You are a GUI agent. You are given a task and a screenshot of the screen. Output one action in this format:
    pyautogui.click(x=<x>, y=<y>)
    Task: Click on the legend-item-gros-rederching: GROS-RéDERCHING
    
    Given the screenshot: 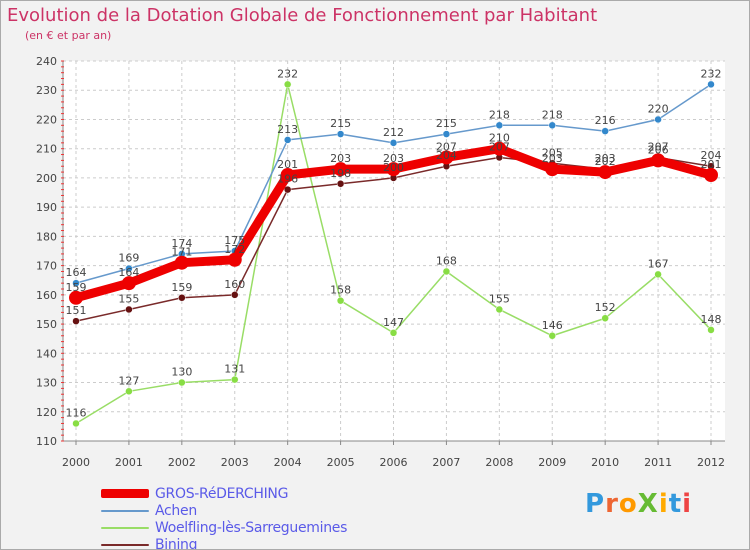 What is the action you would take?
    pyautogui.click(x=224, y=493)
    